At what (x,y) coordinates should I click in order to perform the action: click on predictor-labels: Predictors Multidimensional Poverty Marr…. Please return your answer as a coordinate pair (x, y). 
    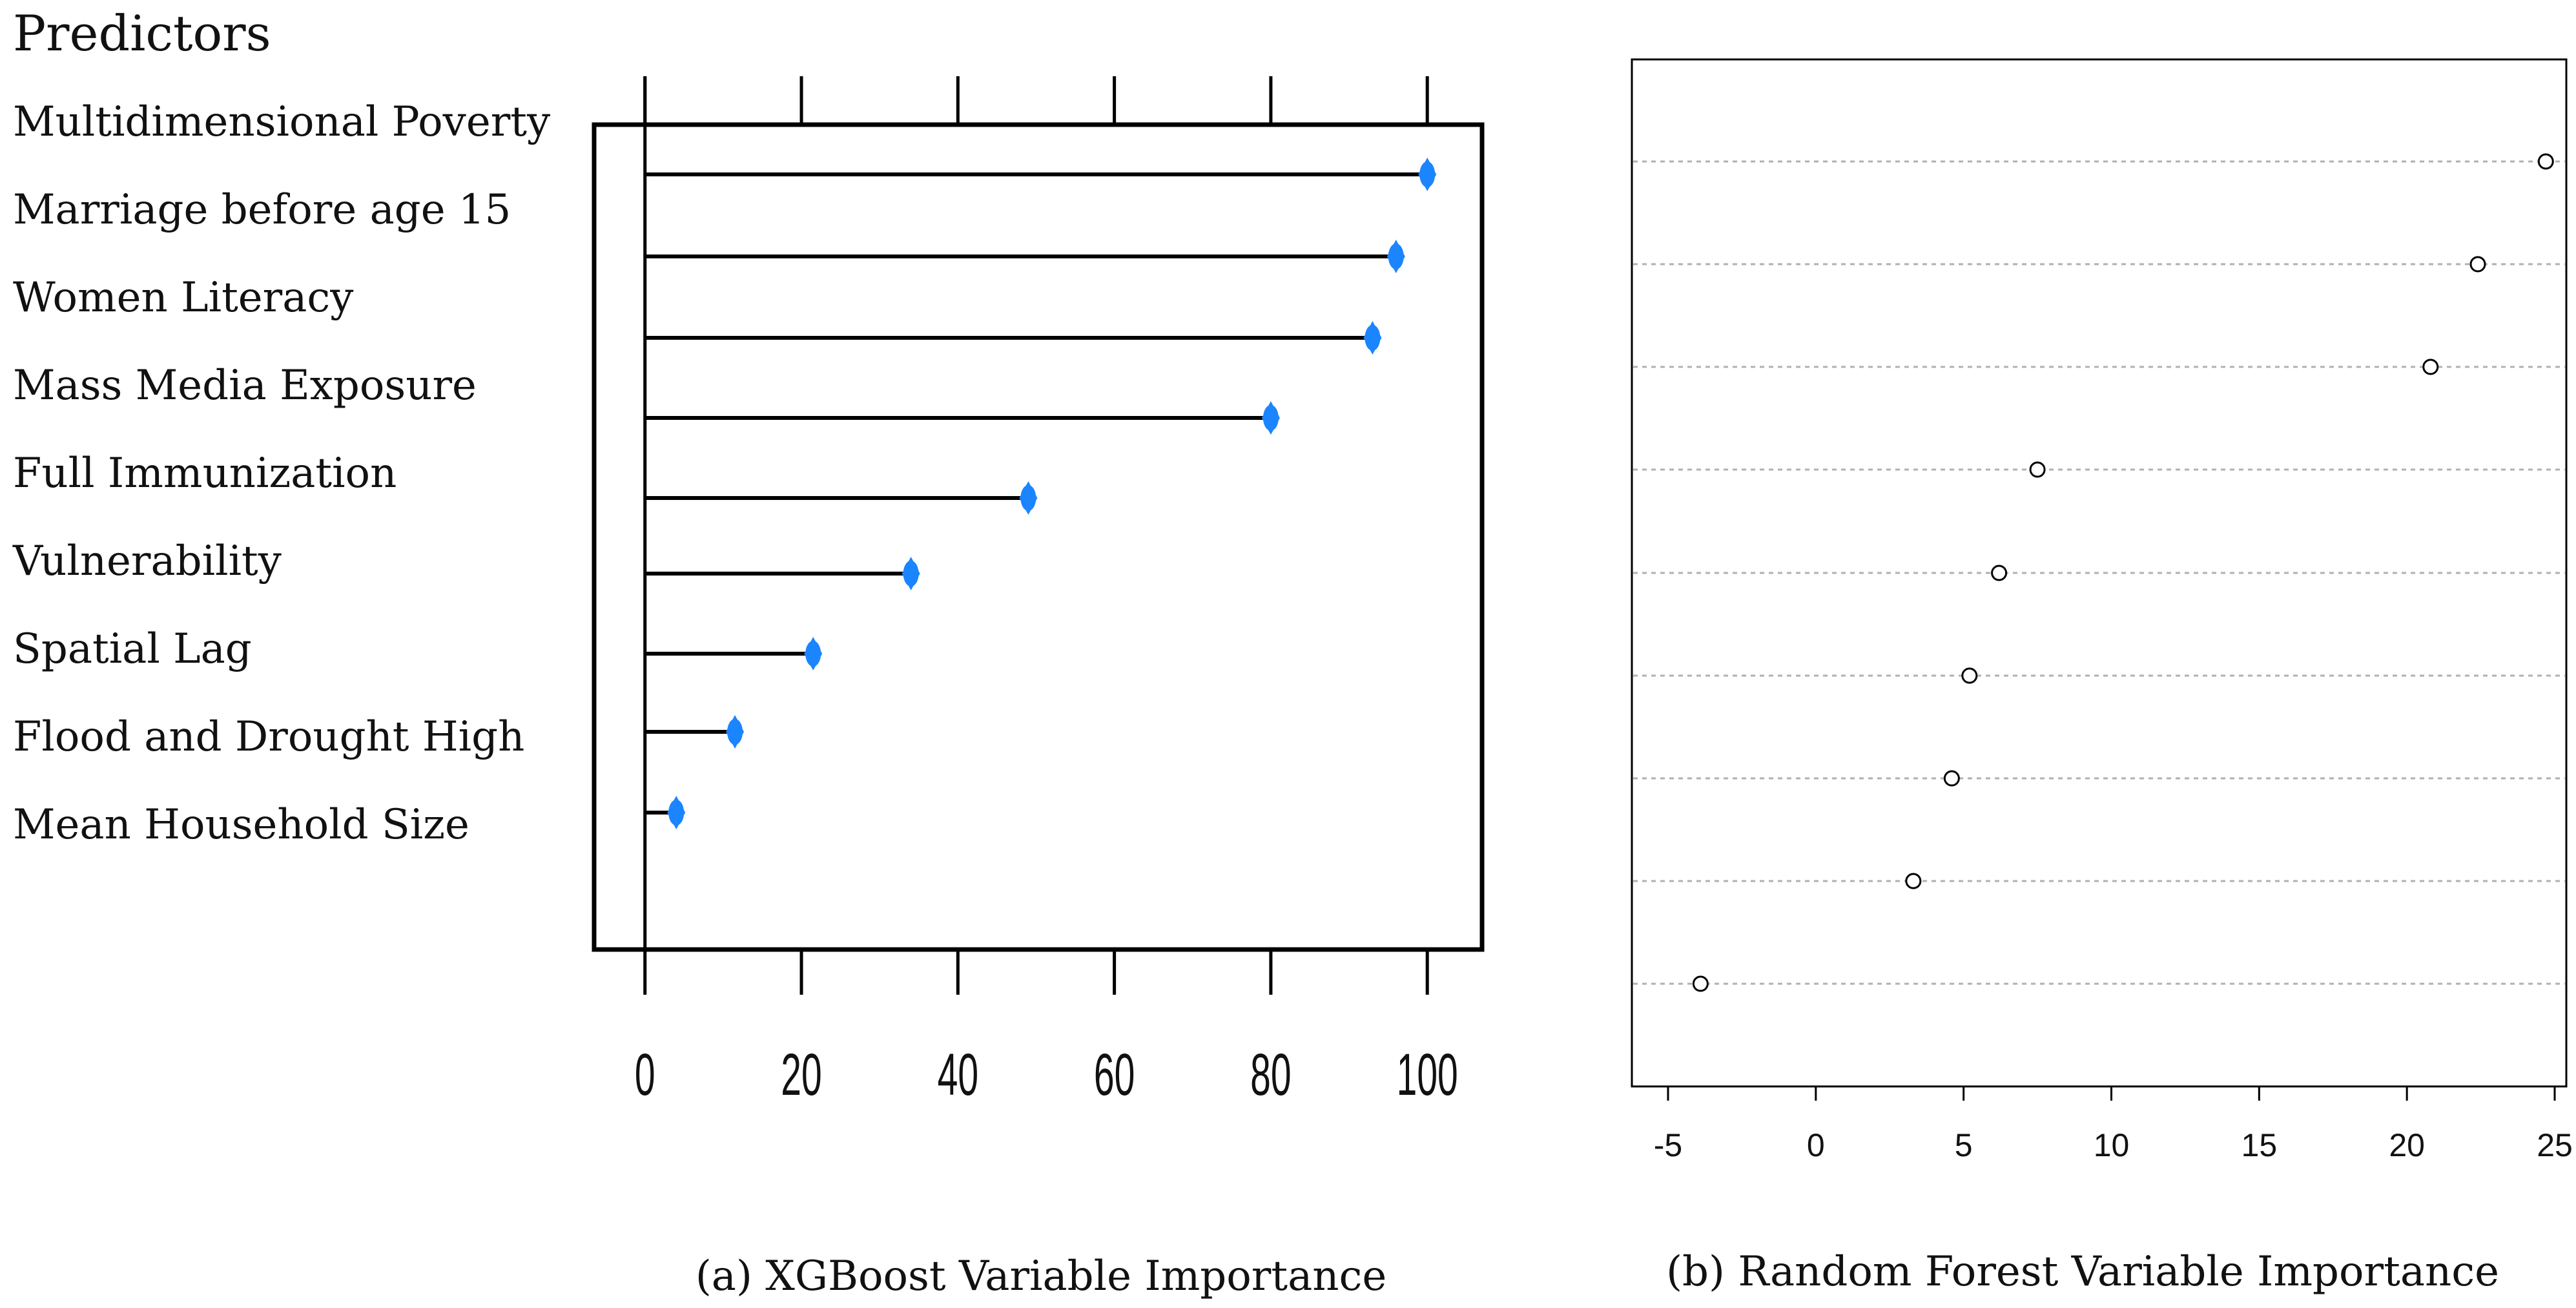
    Looking at the image, I should click on (281, 427).